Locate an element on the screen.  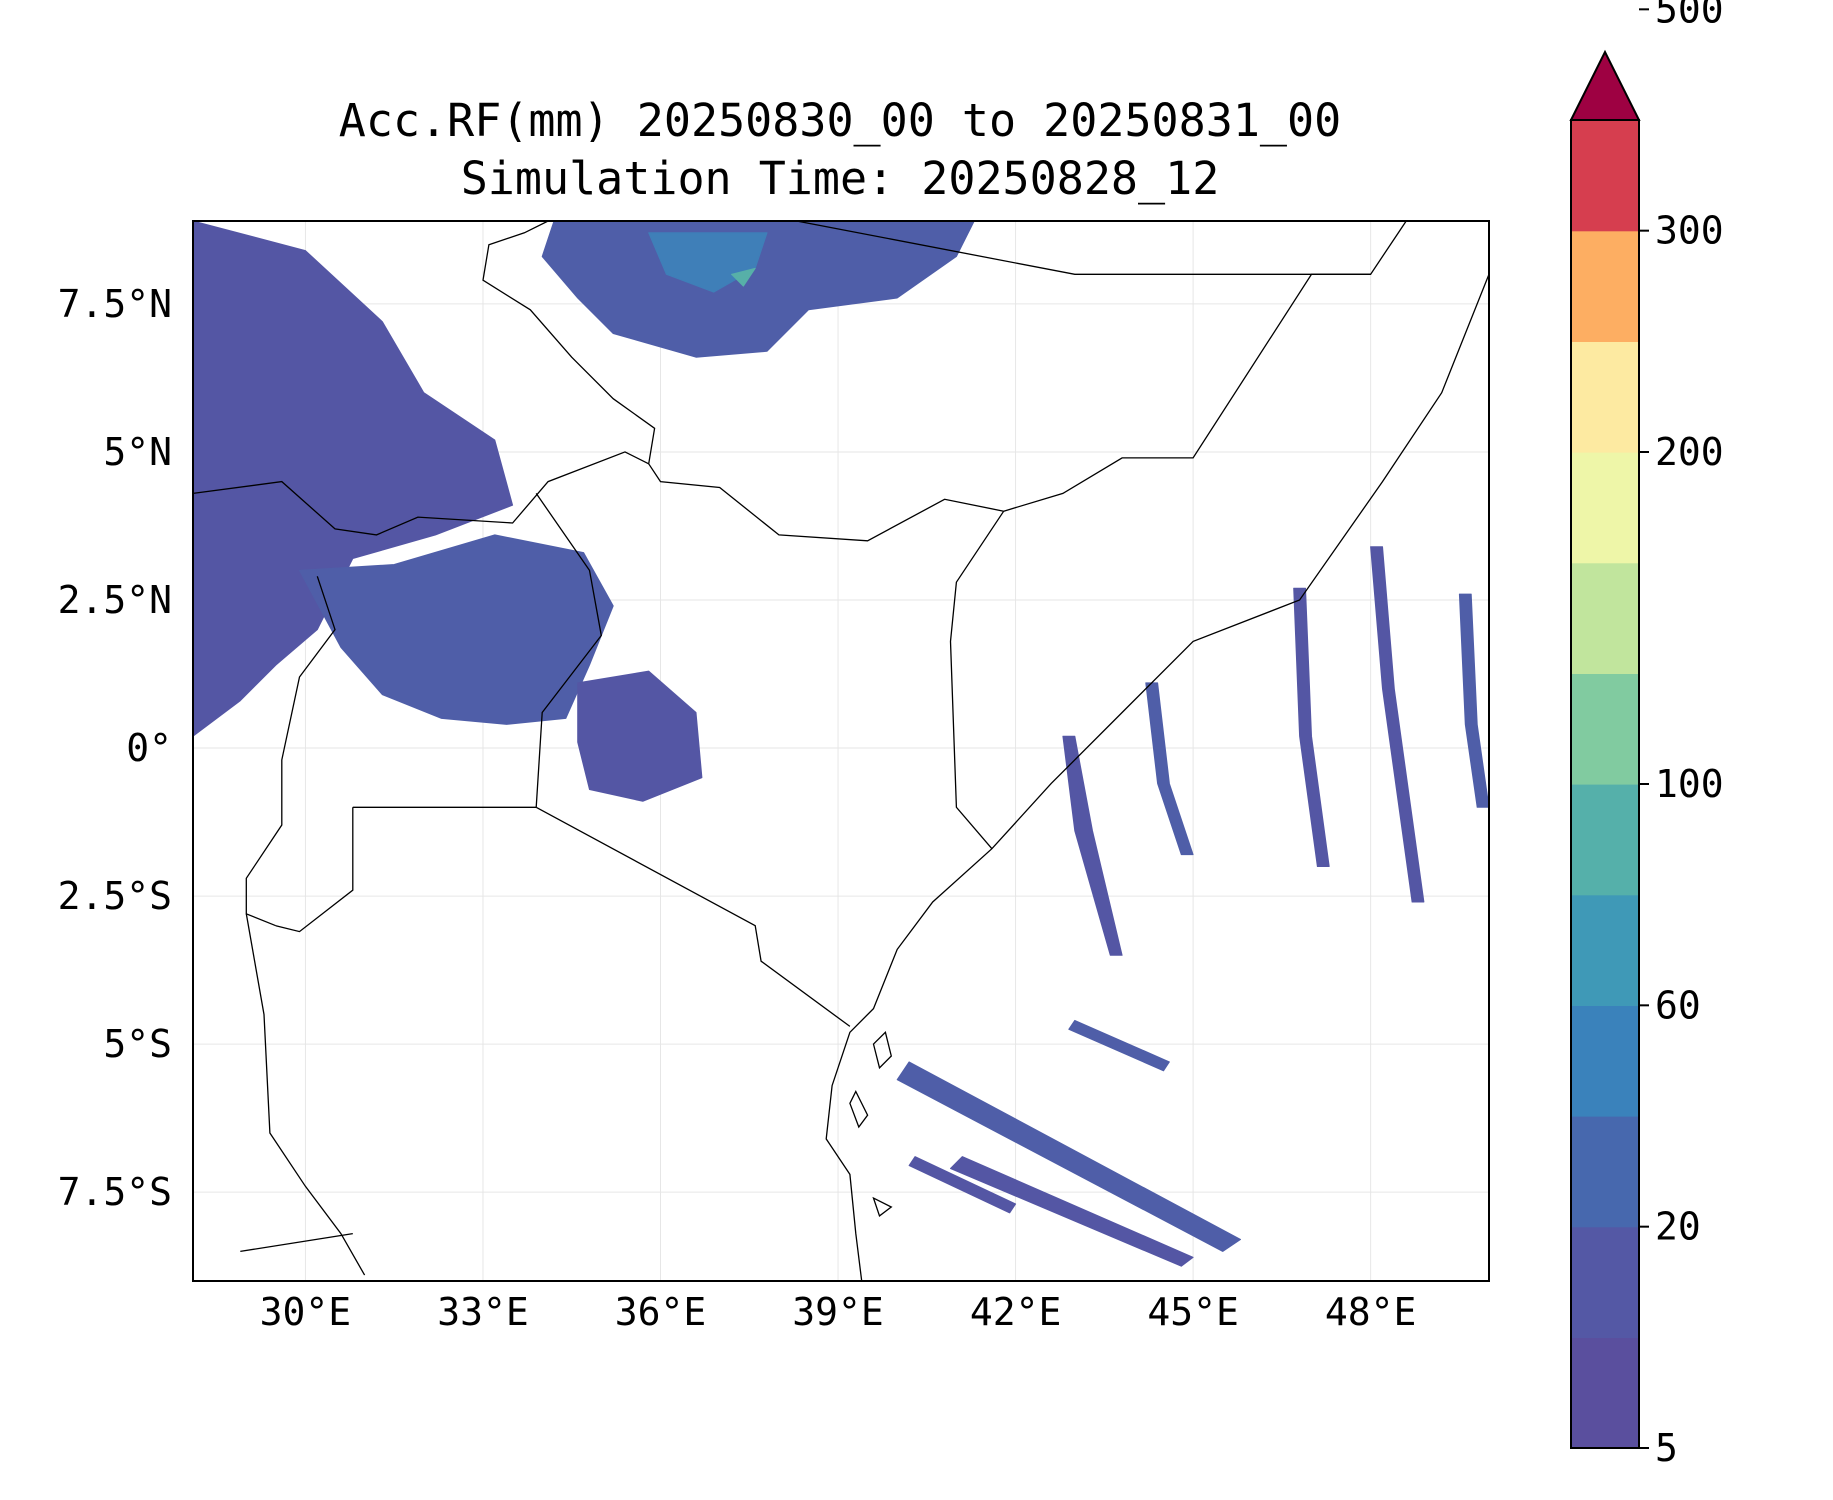
lon-tick-label: 33°E is located at coordinates (483, 1312).